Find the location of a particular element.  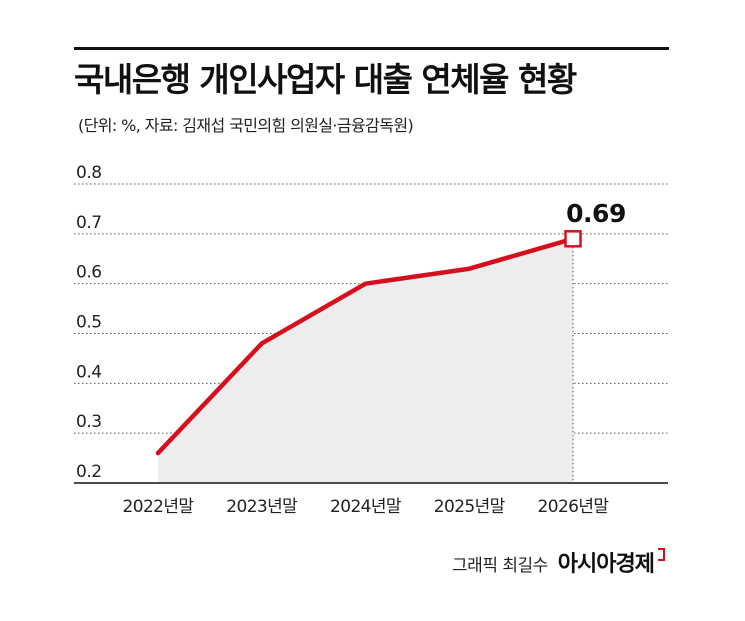

y-tick-label: 0.4 is located at coordinates (89, 372).